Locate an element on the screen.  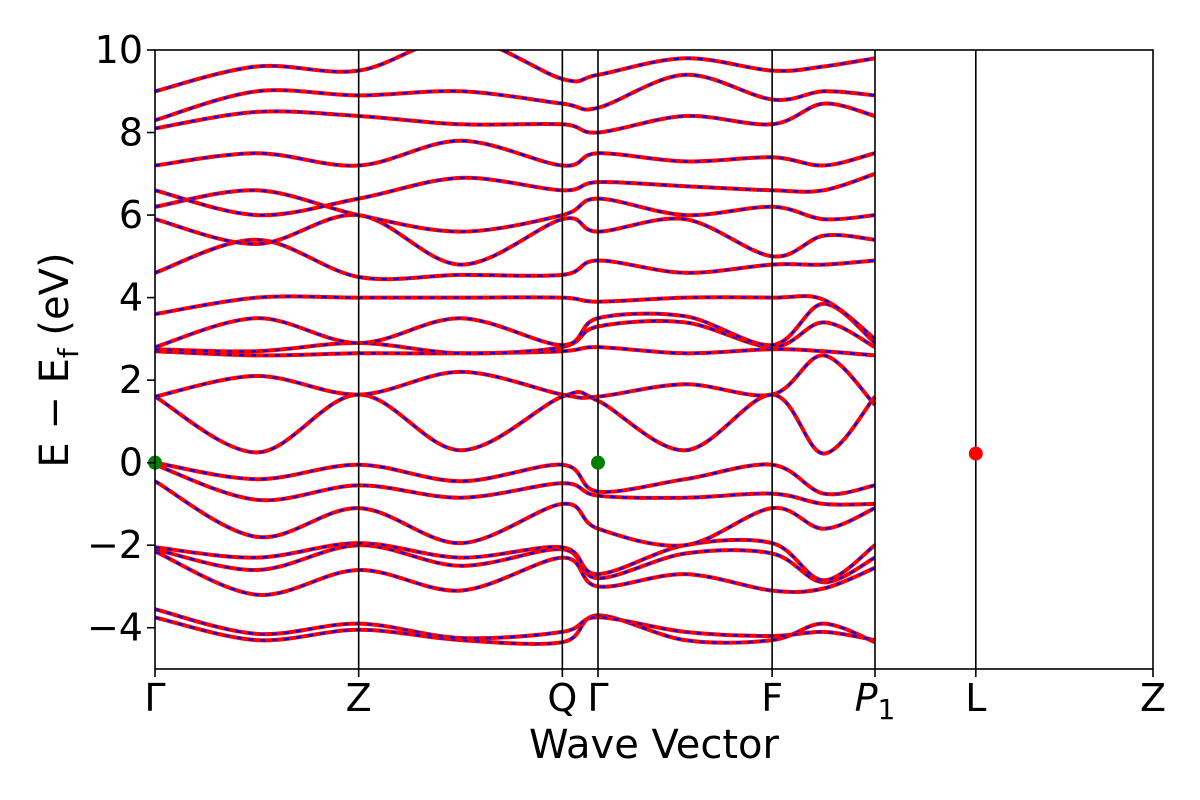
x-tick-label: Q is located at coordinates (562, 698).